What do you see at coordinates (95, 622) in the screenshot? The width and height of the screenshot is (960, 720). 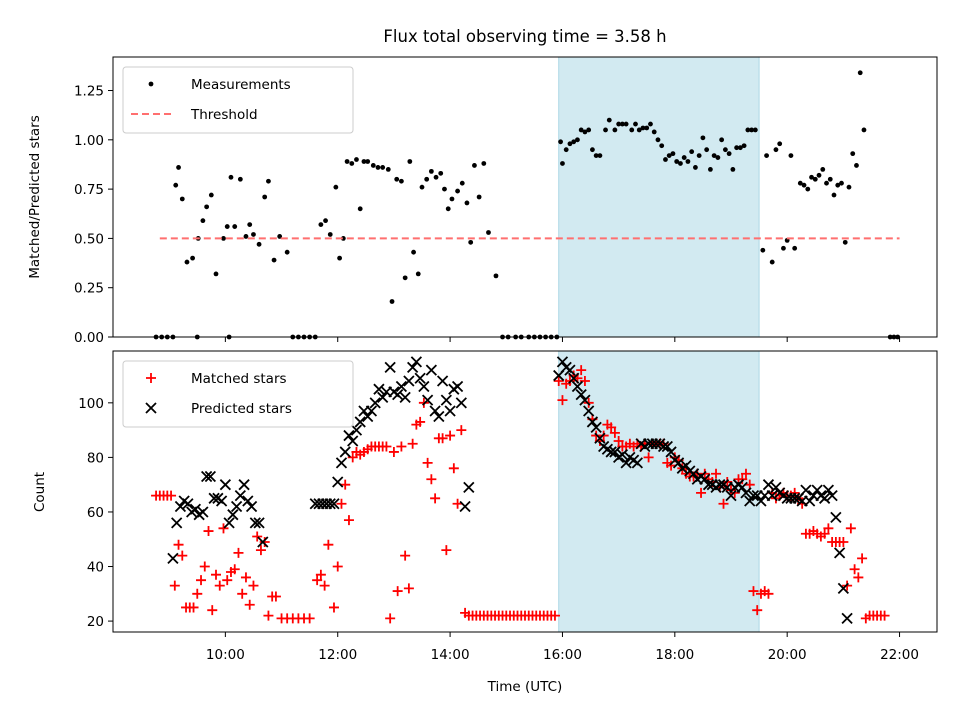 I see `bottom-y-tick-label: 20` at bounding box center [95, 622].